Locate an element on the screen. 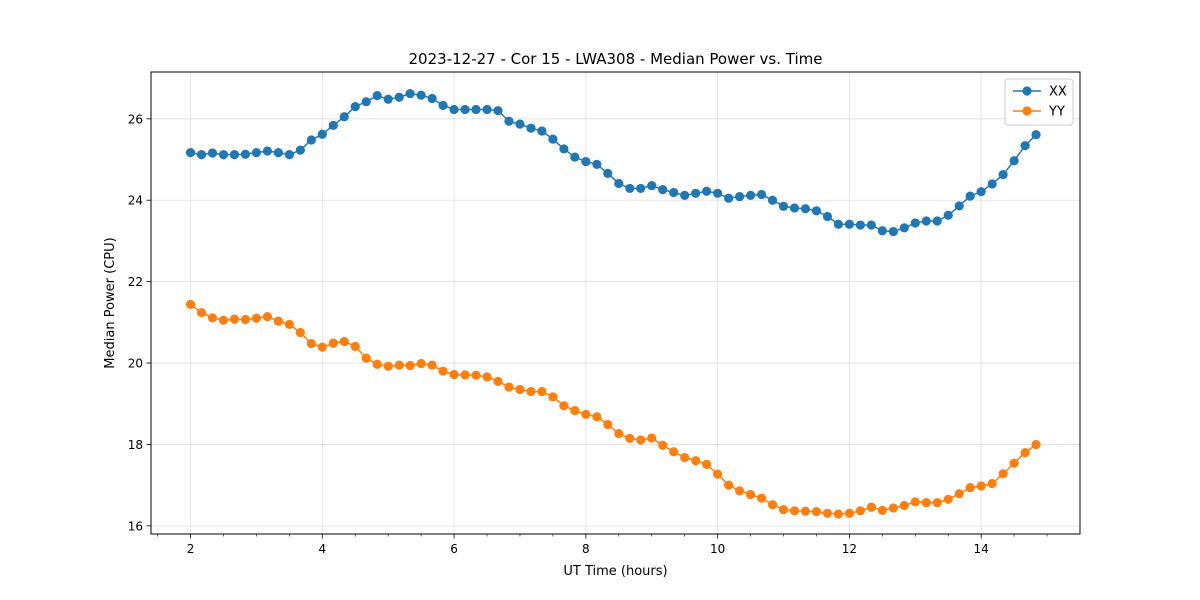 The width and height of the screenshot is (1200, 600). legend: XX YY is located at coordinates (1039, 102).